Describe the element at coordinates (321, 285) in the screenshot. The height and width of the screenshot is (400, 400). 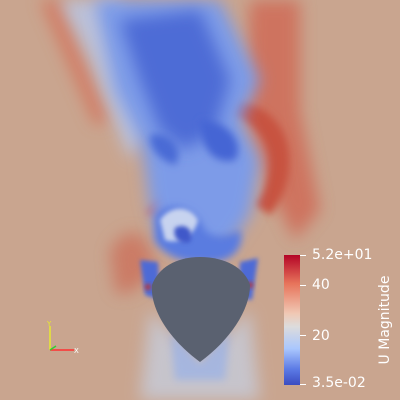
I see `colorbar-40-label: 40` at that location.